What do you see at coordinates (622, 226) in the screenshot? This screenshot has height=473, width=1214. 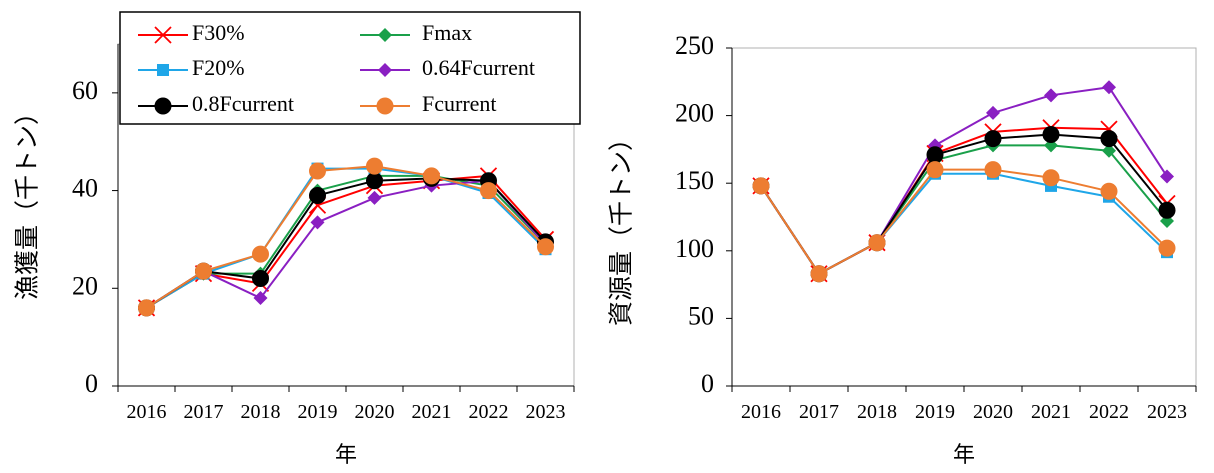 I see `y-axis-label: 資源量（千トン）` at bounding box center [622, 226].